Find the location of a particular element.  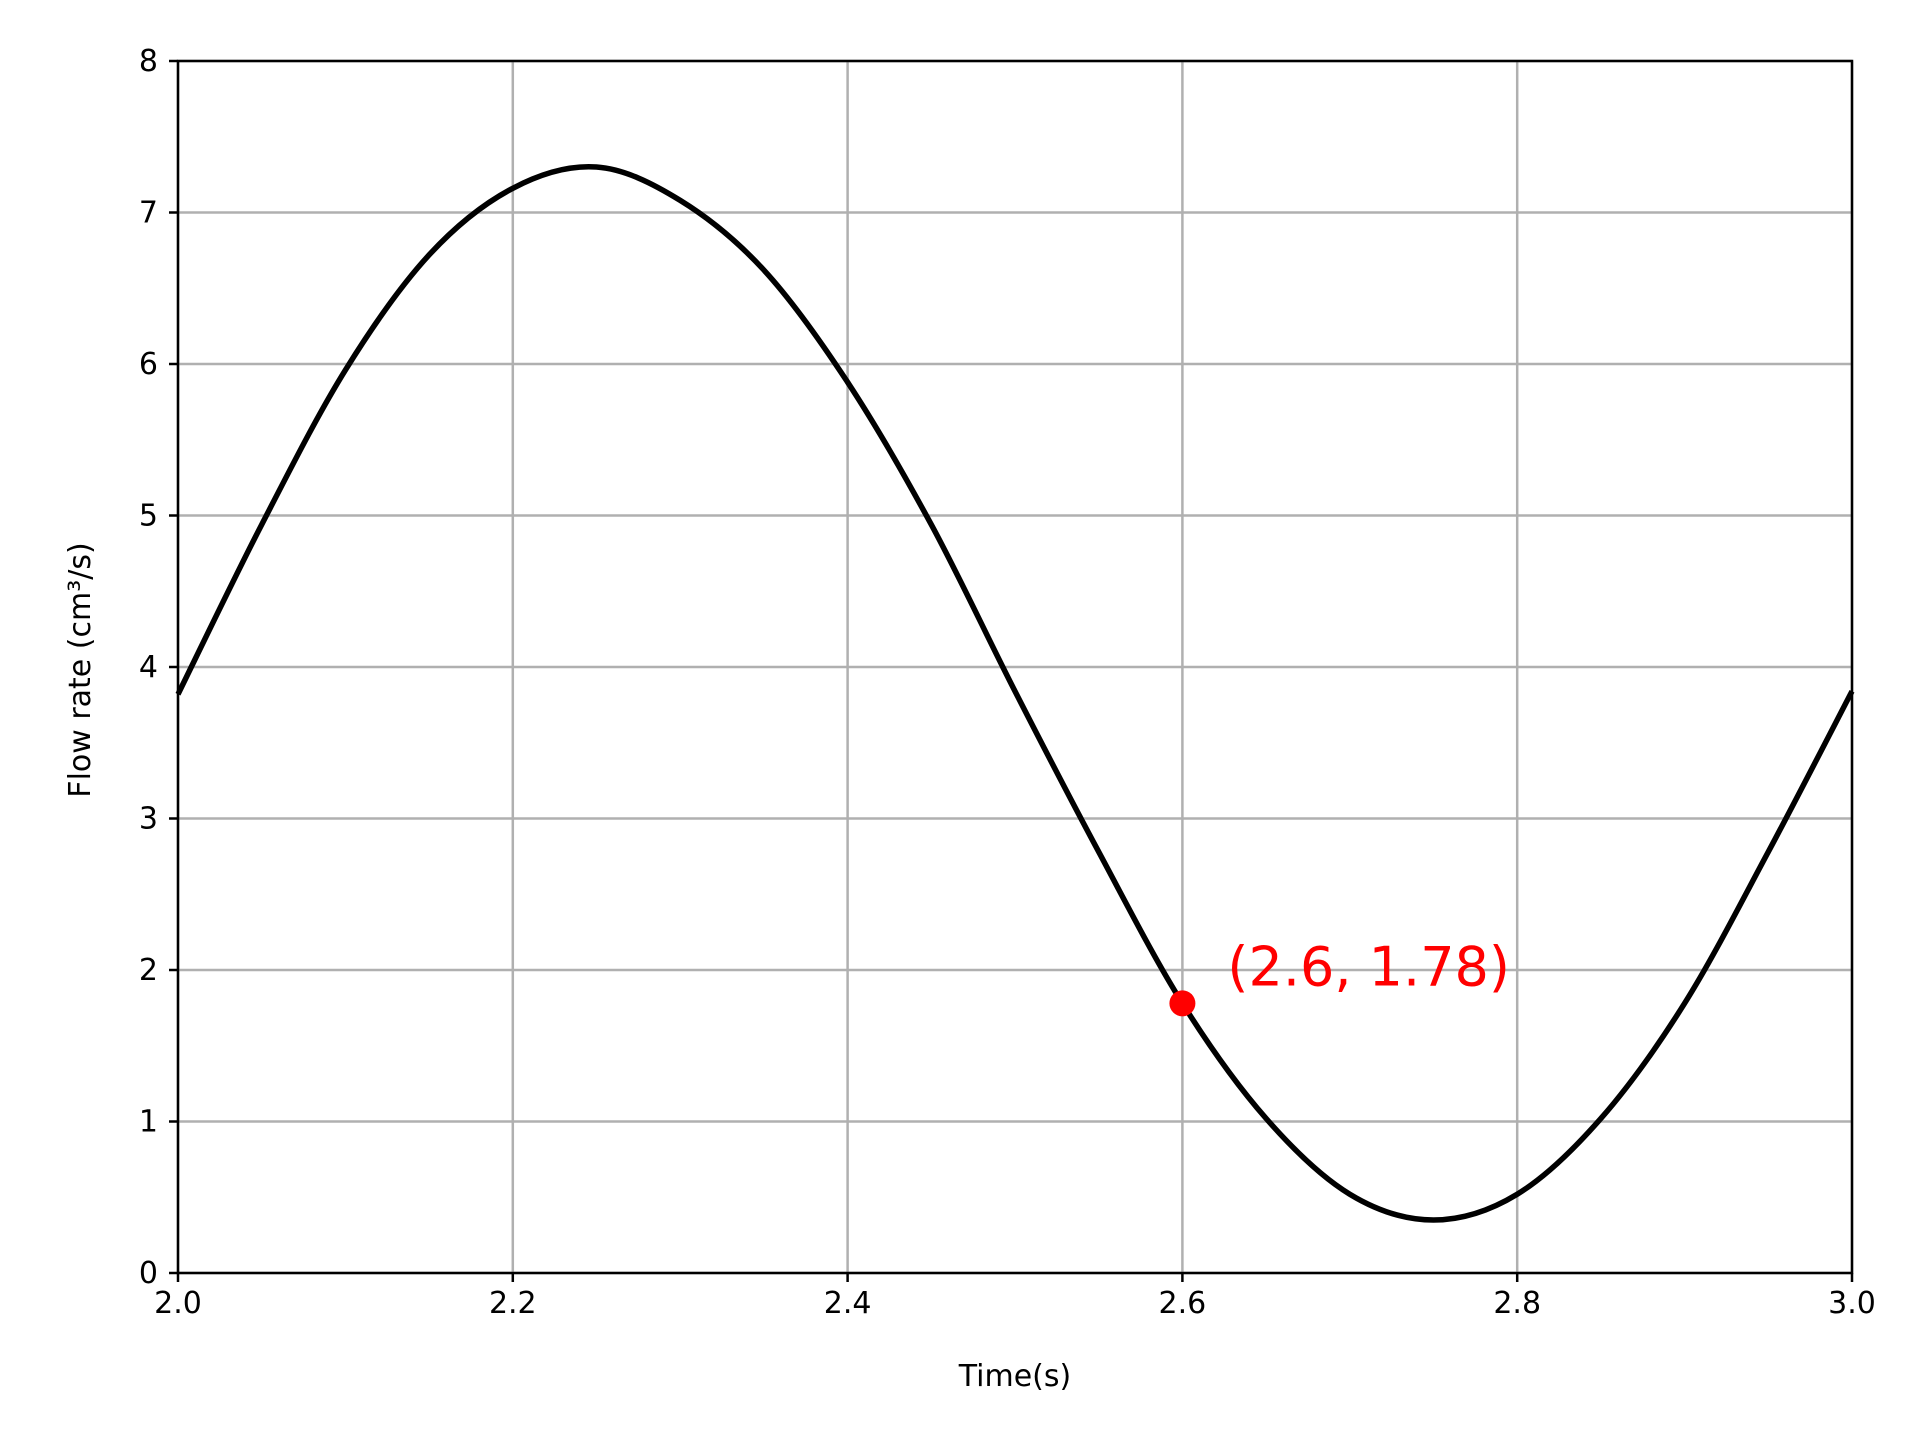

highlight-point is located at coordinates (1182, 1003).